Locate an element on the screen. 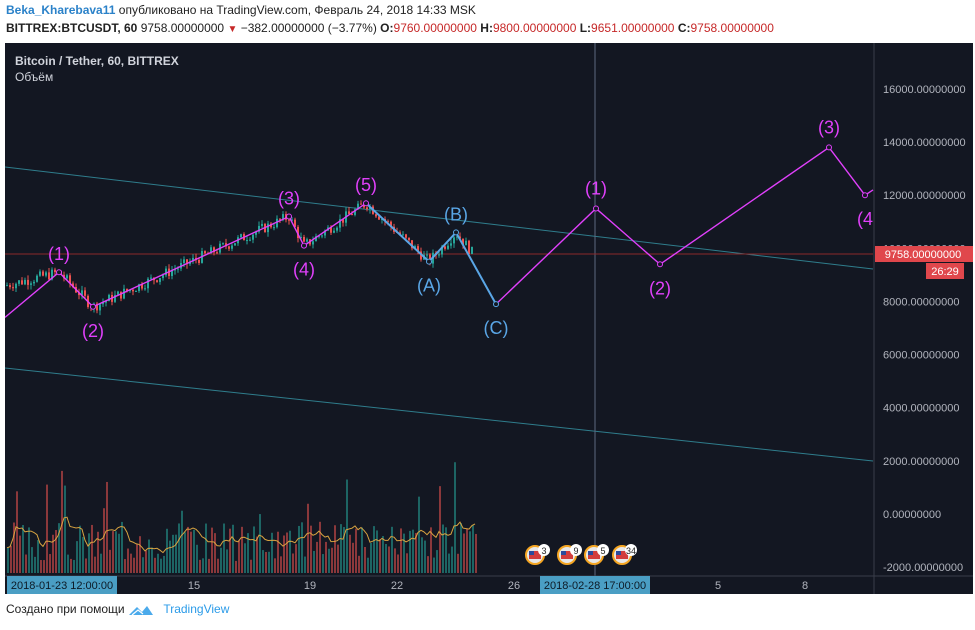 This screenshot has height=630, width=975. wave-point is located at coordinates (496, 304).